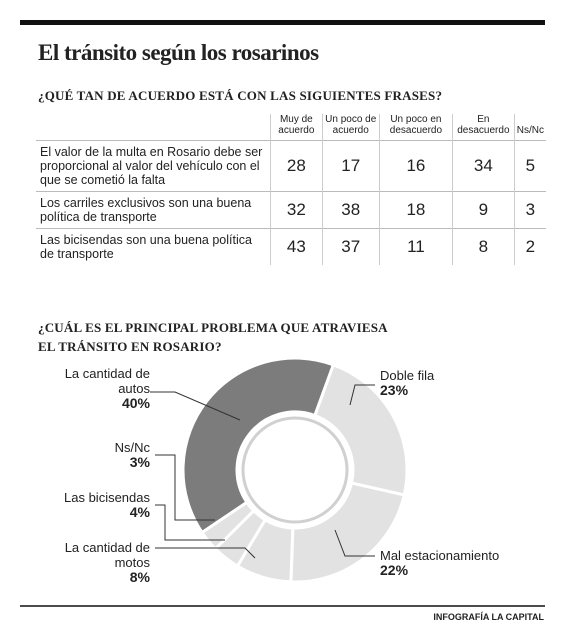 The image size is (564, 642). I want to click on column-header: En desacuerdo, so click(483, 127).